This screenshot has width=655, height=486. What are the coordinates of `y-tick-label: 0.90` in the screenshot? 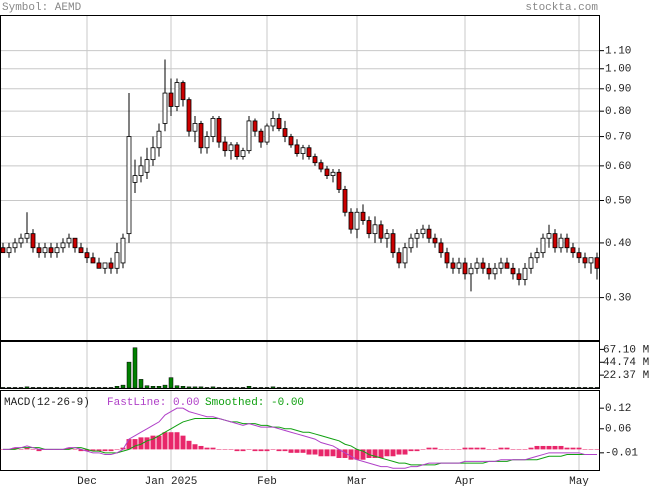 It's located at (618, 90).